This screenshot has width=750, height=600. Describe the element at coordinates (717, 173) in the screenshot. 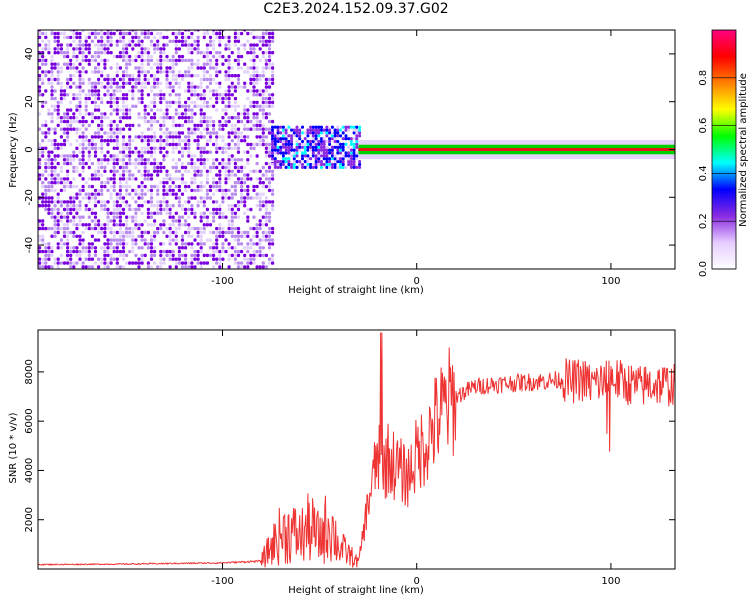

I see `colorbar-ticks: 0.00.20.40.60.8` at that location.